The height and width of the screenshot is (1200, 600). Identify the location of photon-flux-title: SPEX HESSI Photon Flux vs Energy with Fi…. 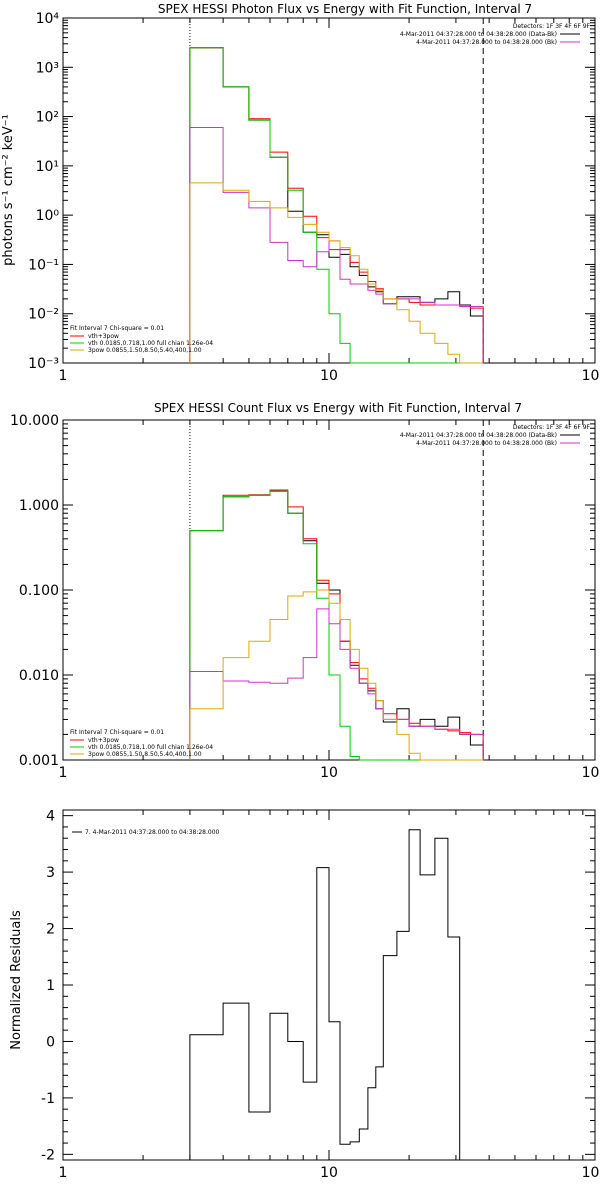
(345, 9).